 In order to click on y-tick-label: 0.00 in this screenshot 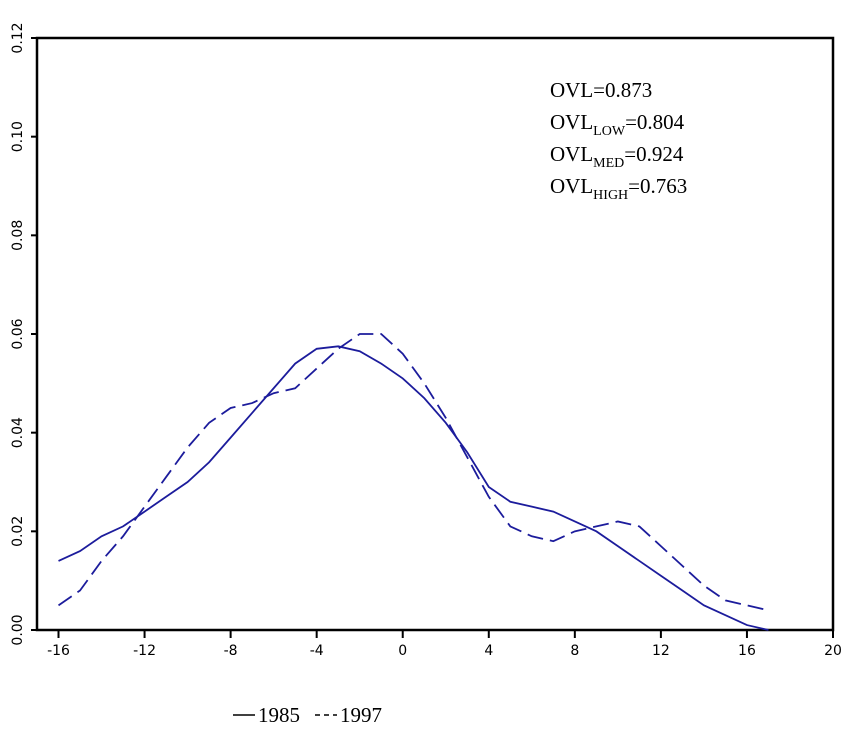, I will do `click(18, 629)`.